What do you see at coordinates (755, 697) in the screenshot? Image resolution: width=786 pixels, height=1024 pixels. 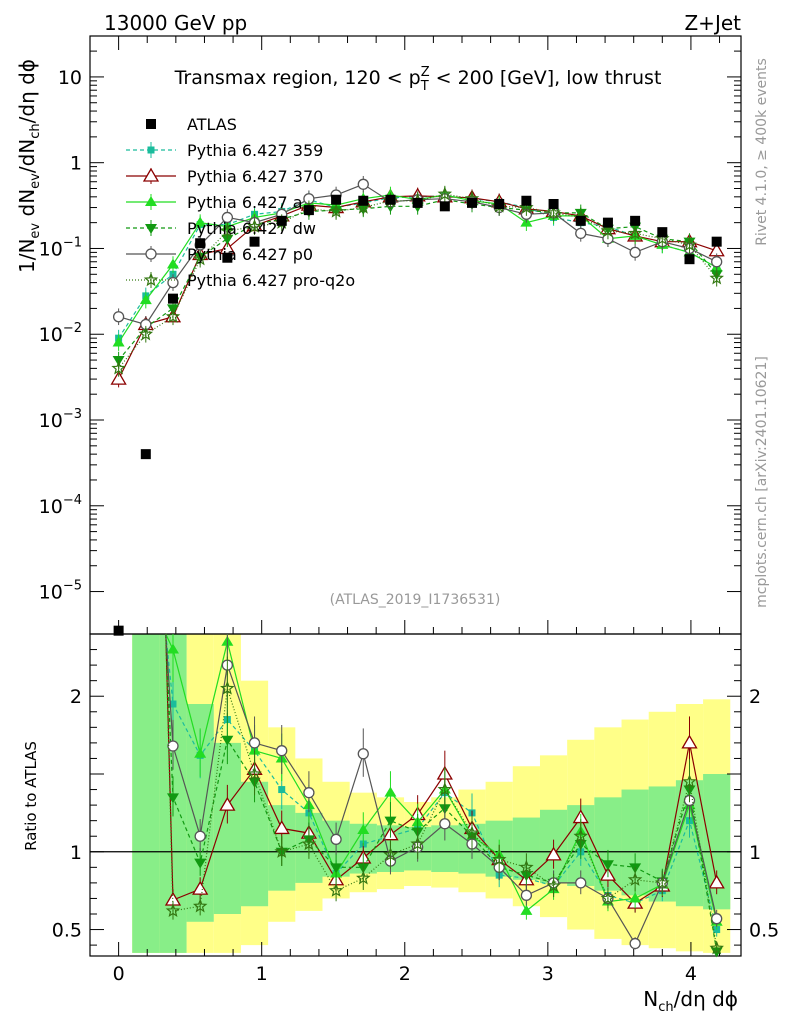 I see `ratio-tick-label-right: 2` at bounding box center [755, 697].